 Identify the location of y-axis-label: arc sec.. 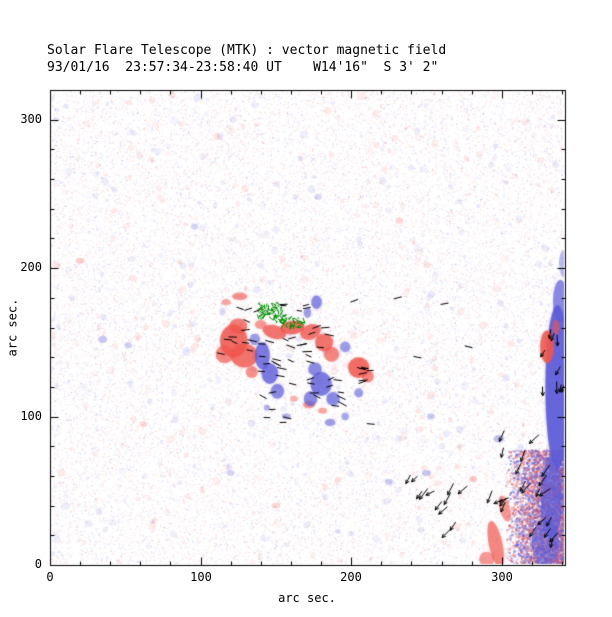
(12, 327).